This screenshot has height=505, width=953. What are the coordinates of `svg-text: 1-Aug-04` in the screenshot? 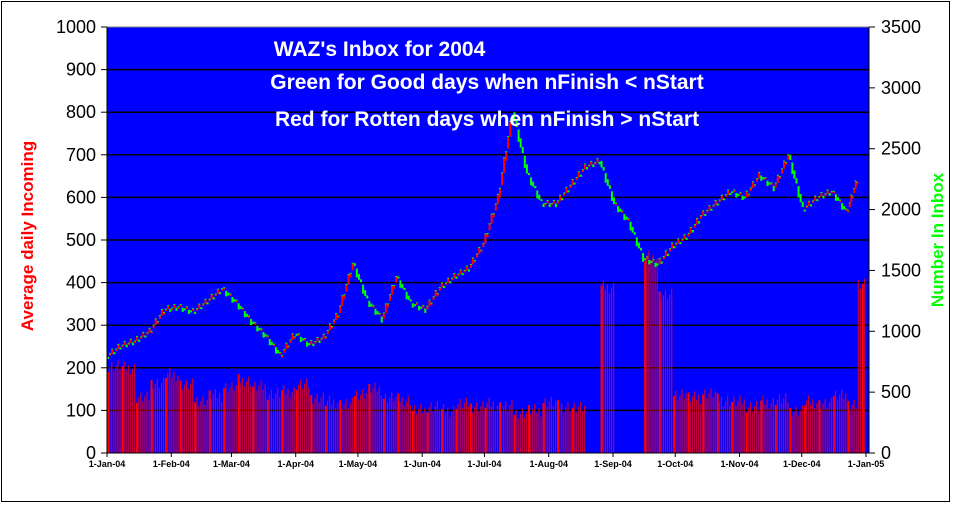 It's located at (548, 464).